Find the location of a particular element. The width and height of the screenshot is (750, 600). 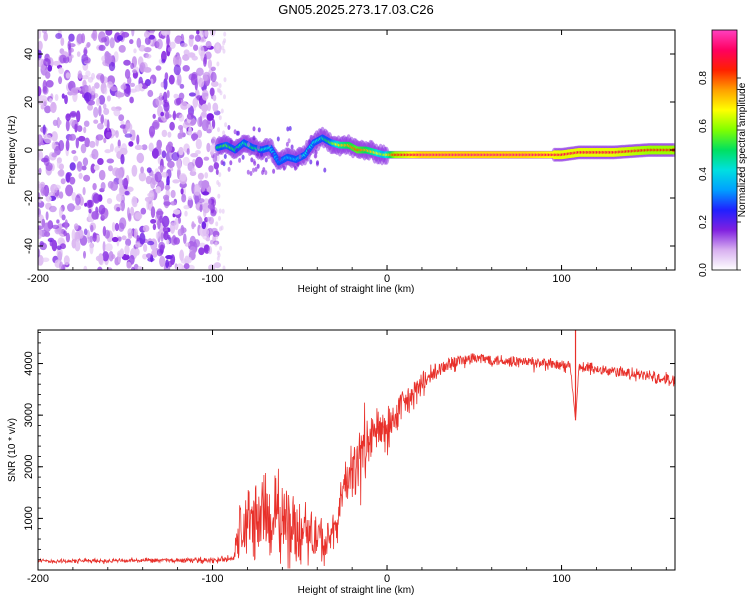

spectrogram-y-tick-label: 0 is located at coordinates (29, 150).